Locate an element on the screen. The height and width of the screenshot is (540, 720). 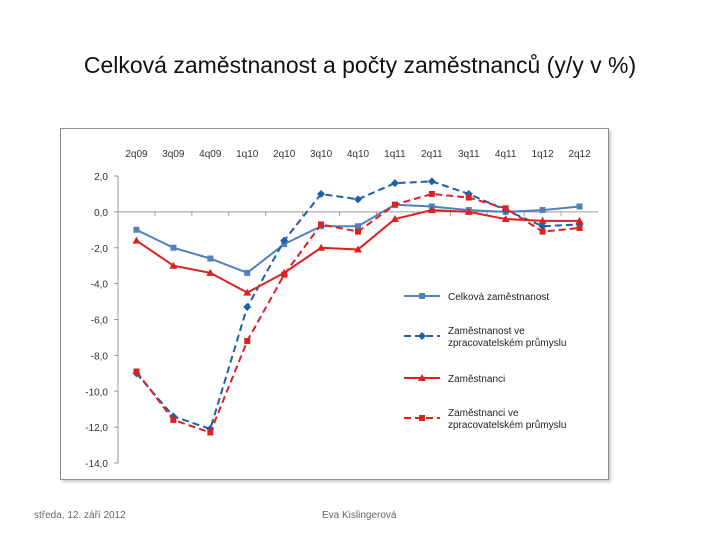
y-tick-label: -10,0 is located at coordinates (96, 392).